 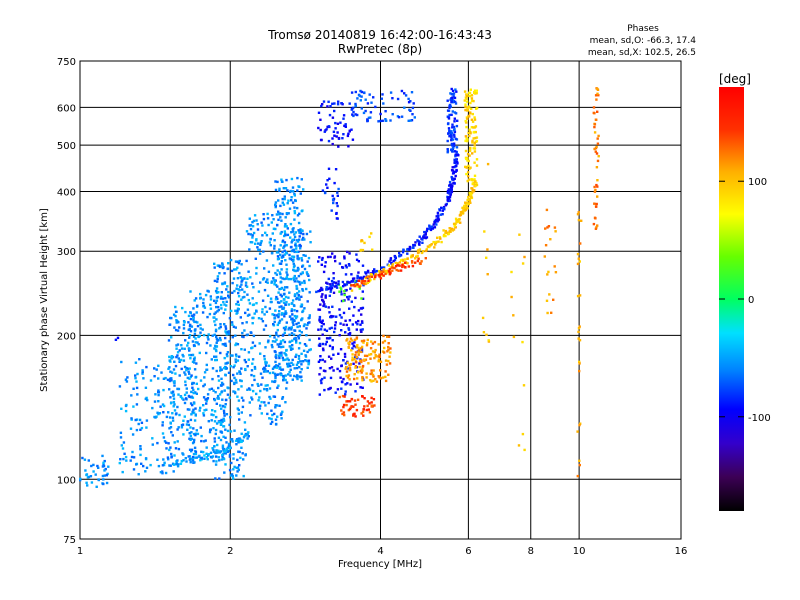 I want to click on stats-line-x: mean, sd,X: 102.5, 26.5, so click(x=642, y=53).